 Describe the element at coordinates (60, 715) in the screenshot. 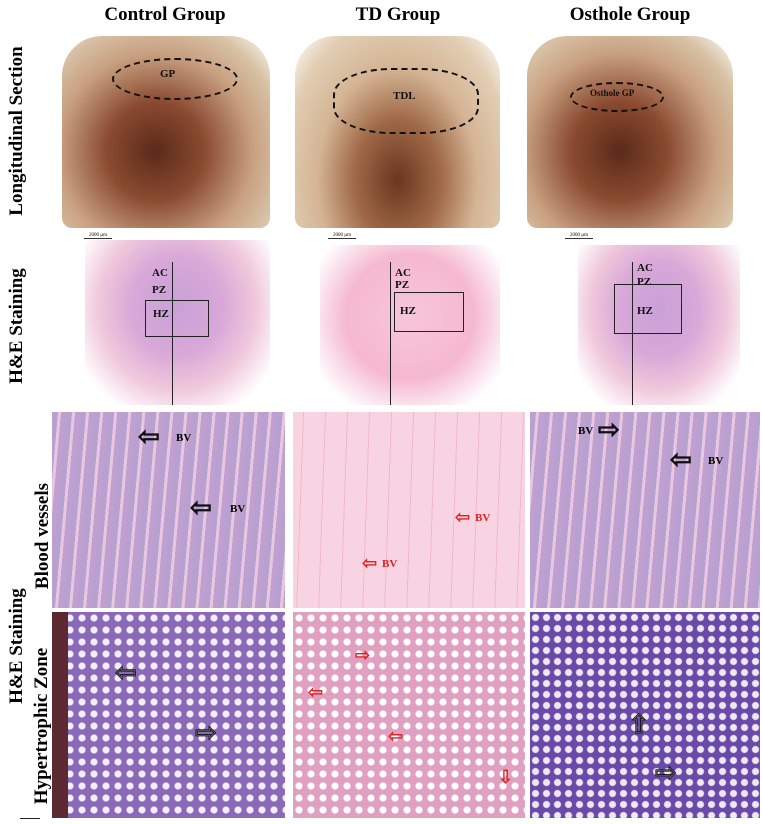

I see `tissue-edge` at that location.